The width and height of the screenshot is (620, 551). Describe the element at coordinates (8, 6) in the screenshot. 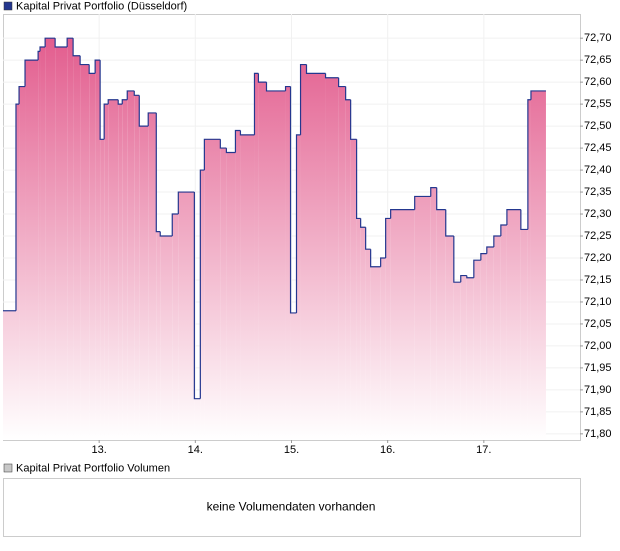

I see `legend-swatch` at that location.